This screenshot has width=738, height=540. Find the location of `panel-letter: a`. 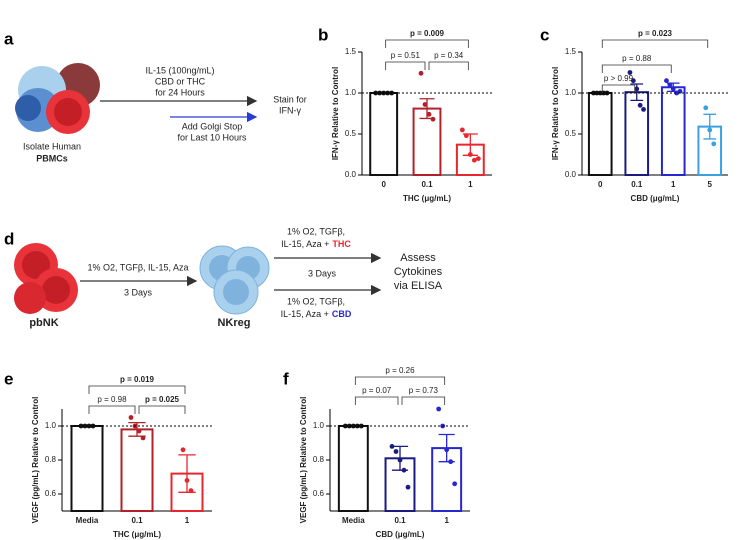

panel-letter: a is located at coordinates (9, 38).